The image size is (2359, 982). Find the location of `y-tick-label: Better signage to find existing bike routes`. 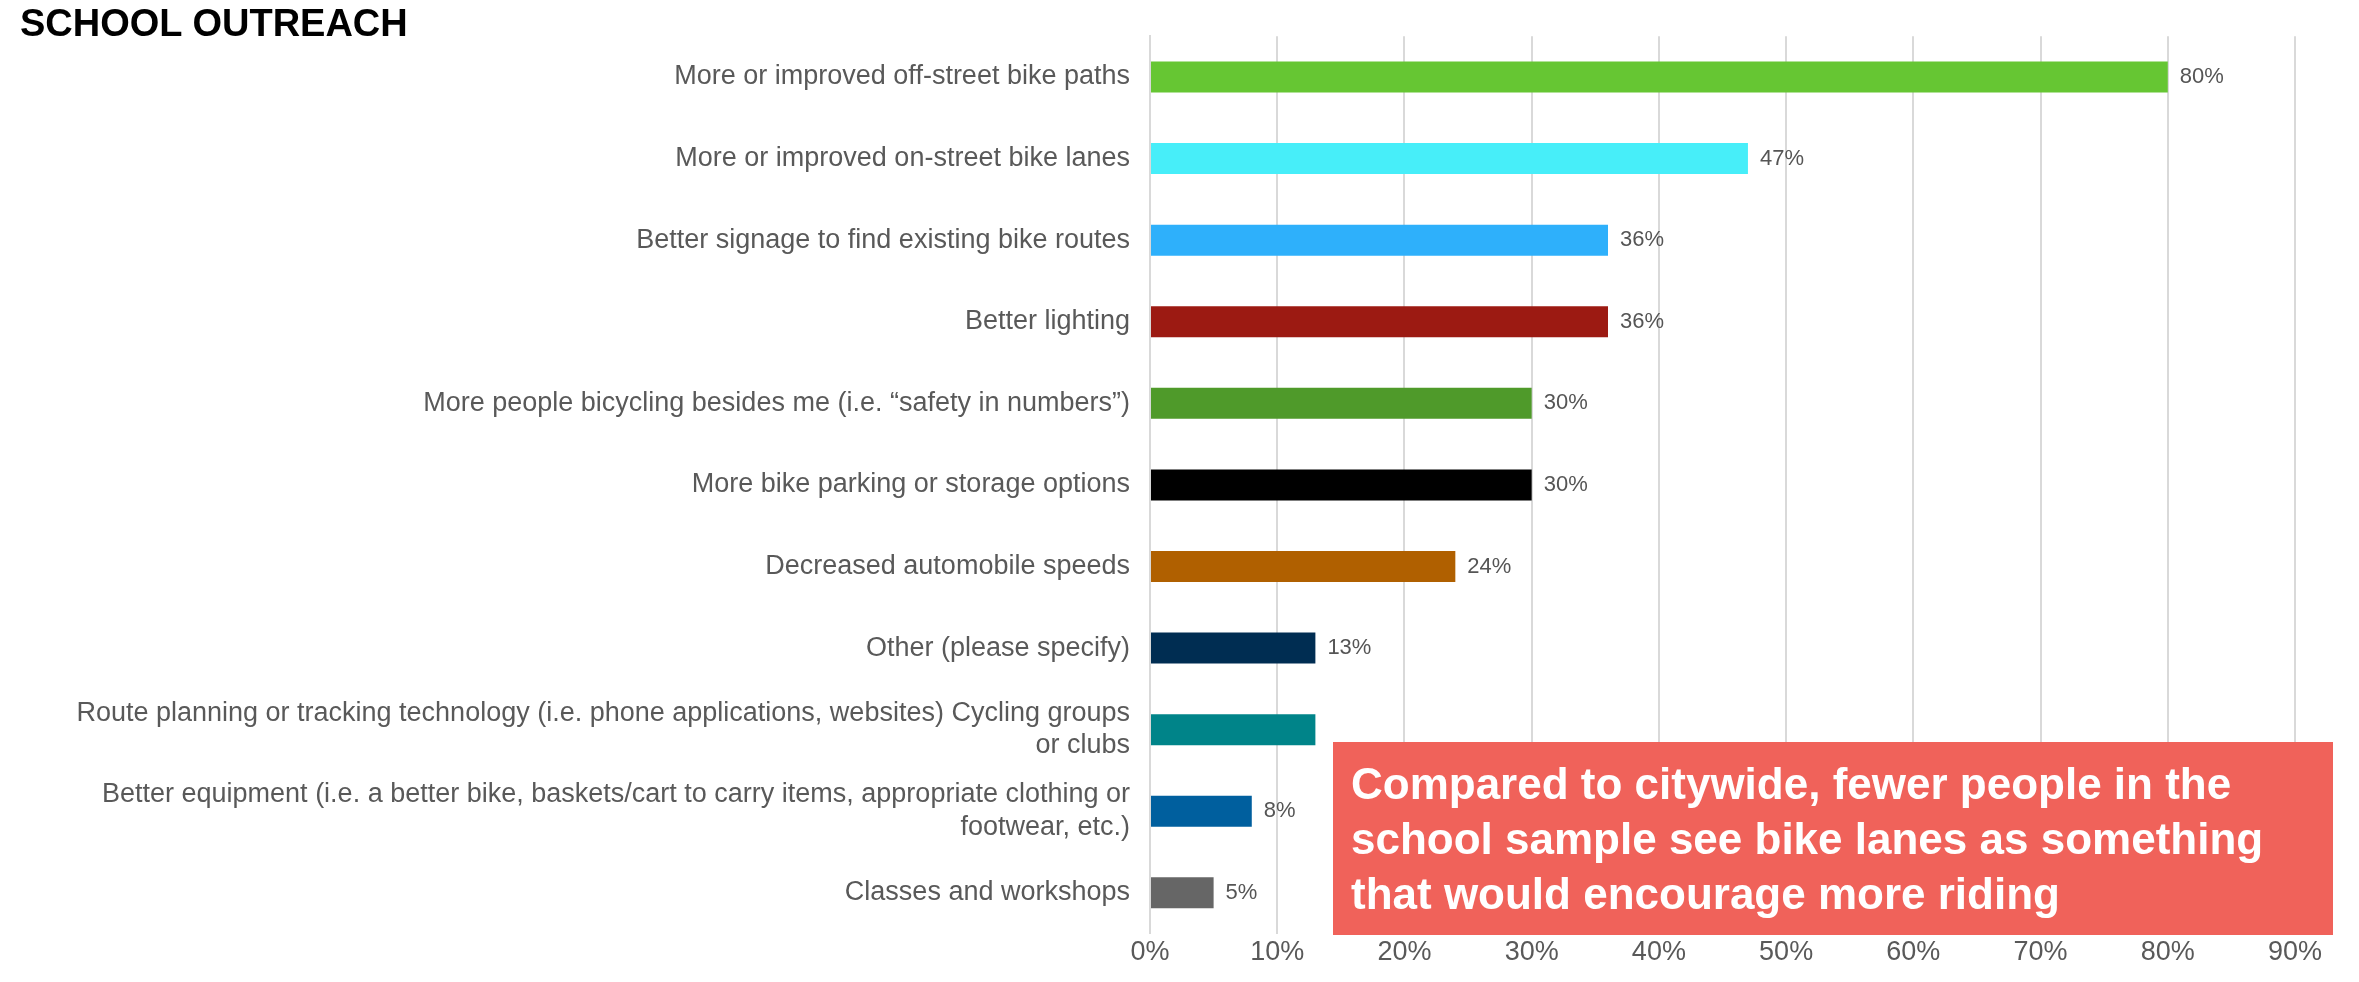

y-tick-label: Better signage to find existing bike routes is located at coordinates (883, 238).